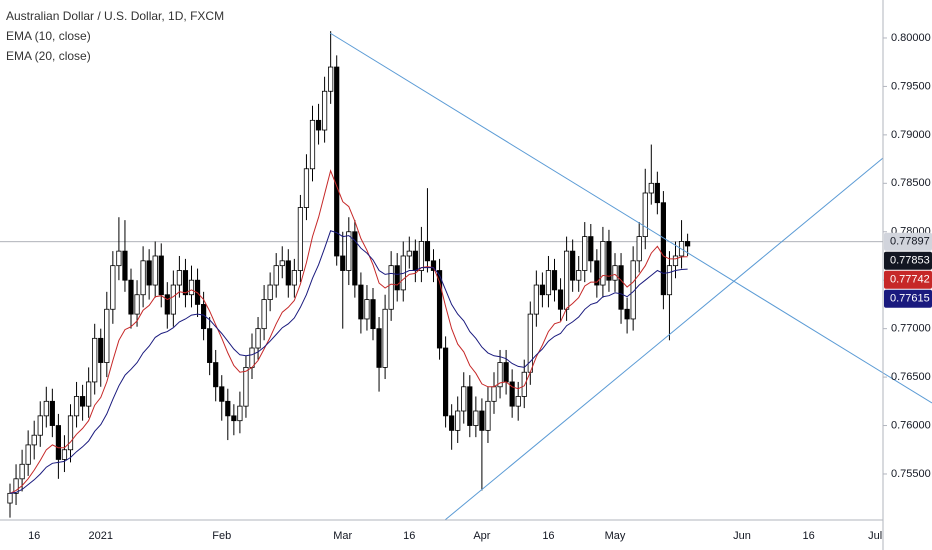  What do you see at coordinates (911, 425) in the screenshot?
I see `y-tick-label: 0.76000` at bounding box center [911, 425].